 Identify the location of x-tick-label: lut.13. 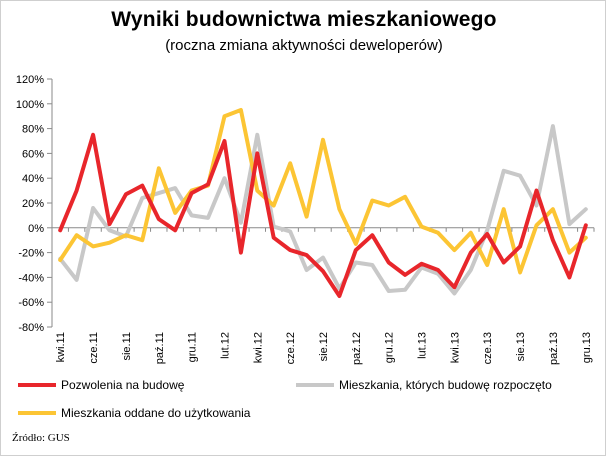
(423, 345).